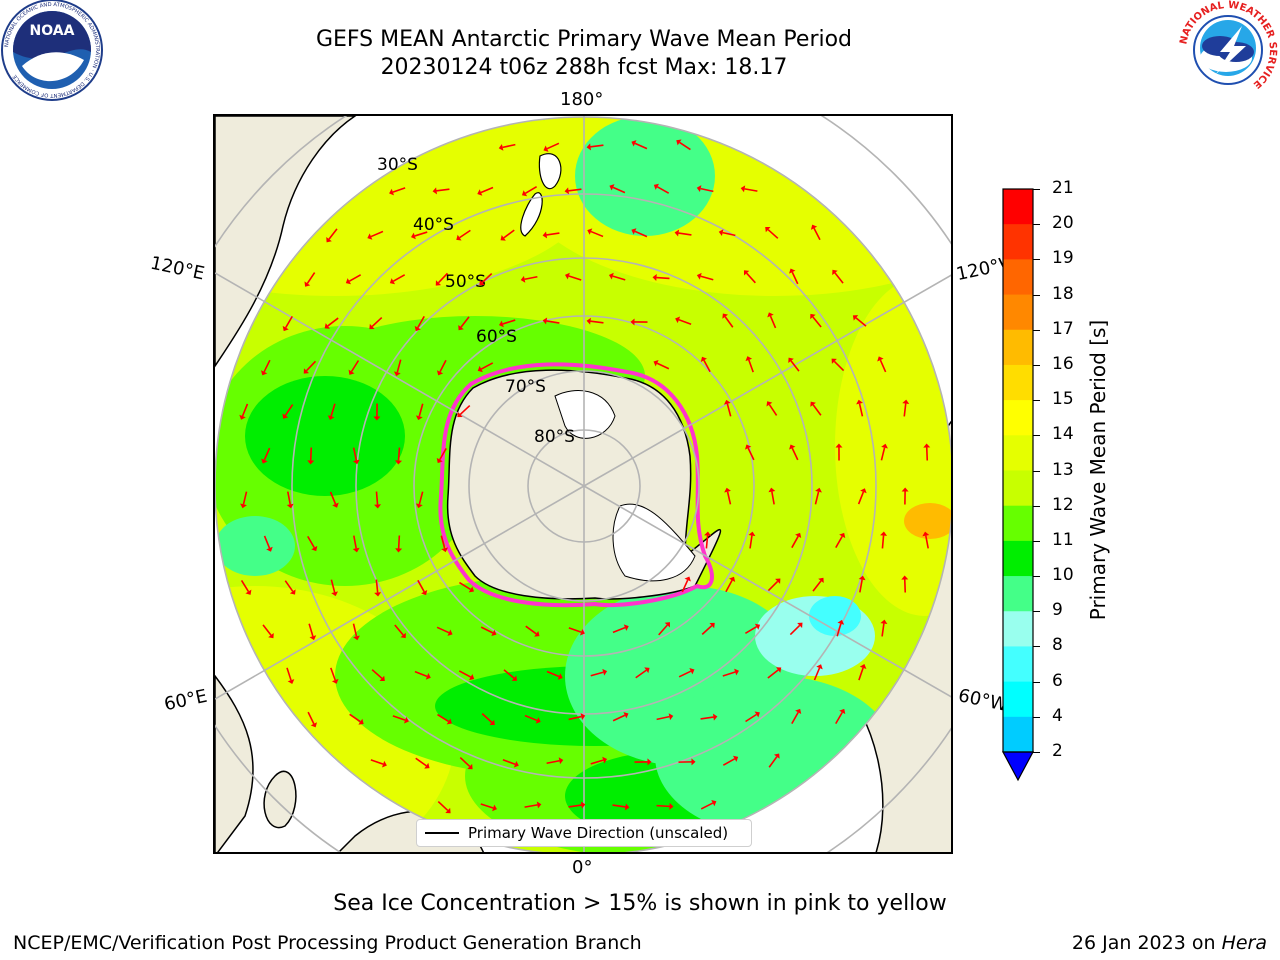  I want to click on colorbar-tick-label: 16, so click(1063, 363).